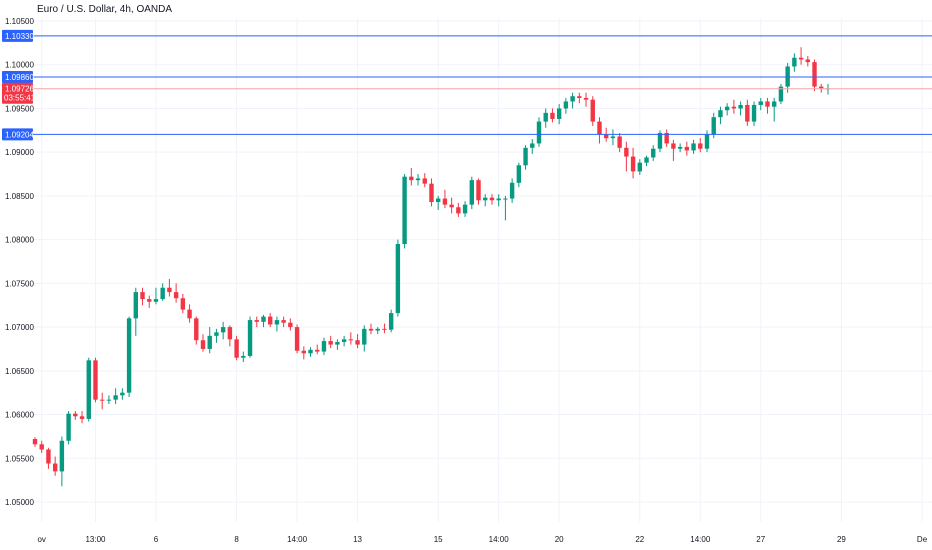 Image resolution: width=932 pixels, height=550 pixels. What do you see at coordinates (19, 21) in the screenshot?
I see `y-tick-label: 1.10500` at bounding box center [19, 21].